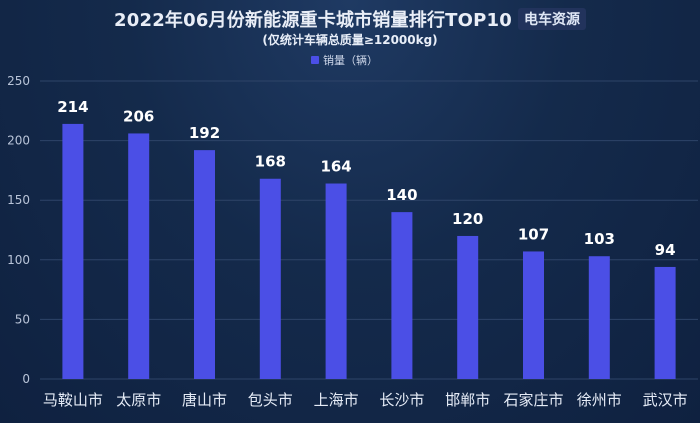  What do you see at coordinates (350, 60) in the screenshot?
I see `legend-label: 销量（辆）` at bounding box center [350, 60].